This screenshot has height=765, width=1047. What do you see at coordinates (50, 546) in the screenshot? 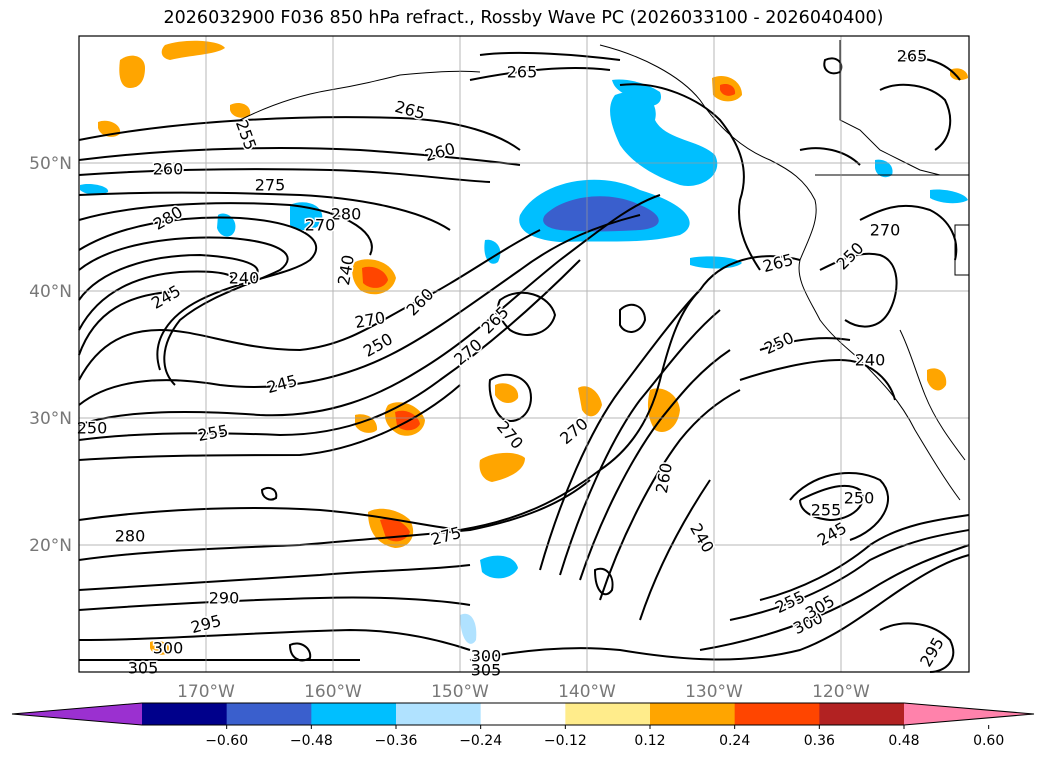
I see `lat-label-20: 20°N` at bounding box center [50, 546].